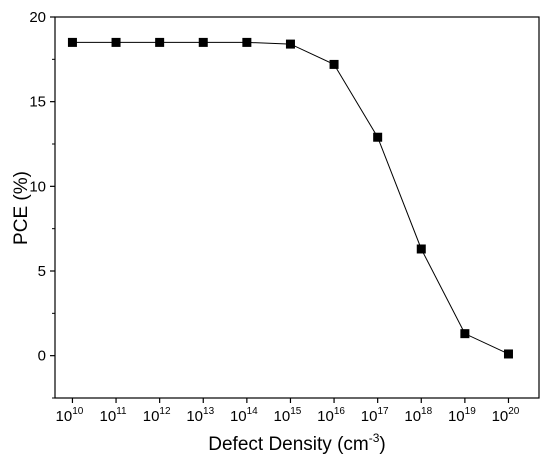 The image size is (550, 468). Describe the element at coordinates (121, 411) in the screenshot. I see `x-tick-exponent: 11` at that location.